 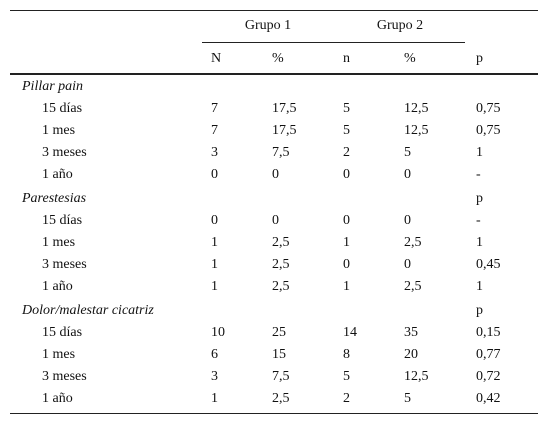 What do you see at coordinates (346, 354) in the screenshot?
I see `cell: 8` at bounding box center [346, 354].